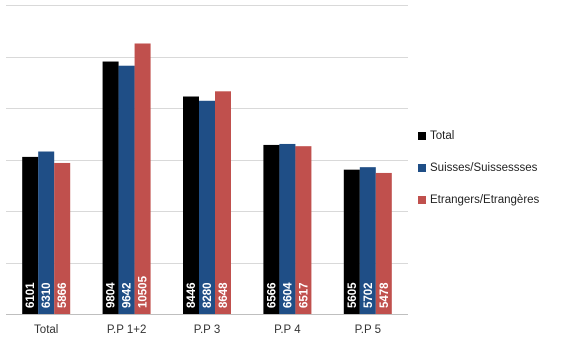 The height and width of the screenshot is (345, 579). I want to click on category-labels: Total P.P 1+2 P.P 3 P.P 4 P.P 5, so click(207, 330).